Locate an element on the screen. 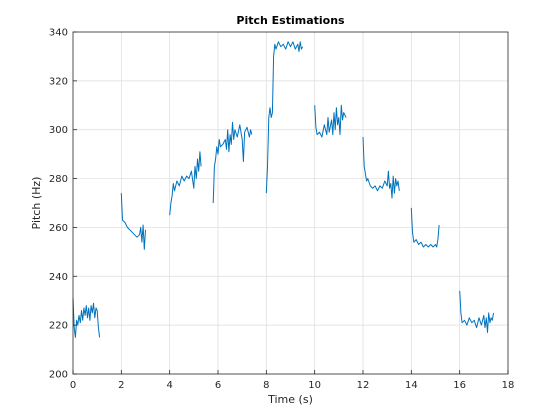 Image resolution: width=560 pixels, height=420 pixels. x-tick-label-2: 4 is located at coordinates (169, 385).